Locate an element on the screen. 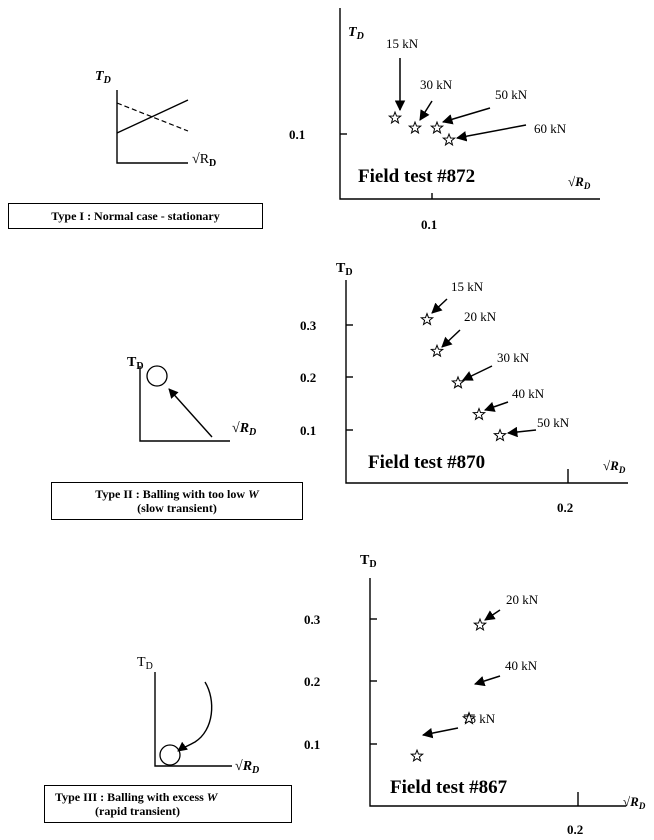  force-label: 75 kN is located at coordinates (479, 718).